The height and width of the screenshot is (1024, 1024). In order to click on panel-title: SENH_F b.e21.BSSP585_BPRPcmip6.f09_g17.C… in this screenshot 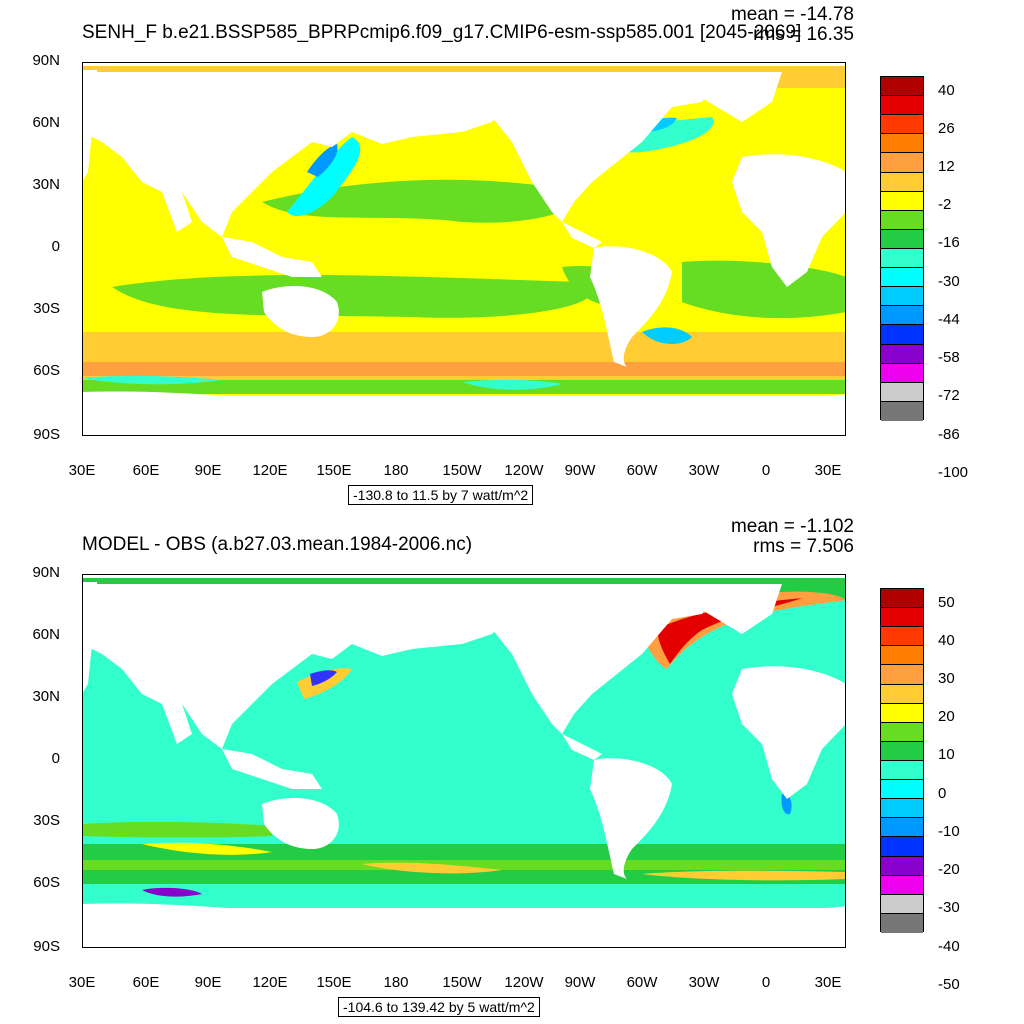, I will do `click(442, 32)`.